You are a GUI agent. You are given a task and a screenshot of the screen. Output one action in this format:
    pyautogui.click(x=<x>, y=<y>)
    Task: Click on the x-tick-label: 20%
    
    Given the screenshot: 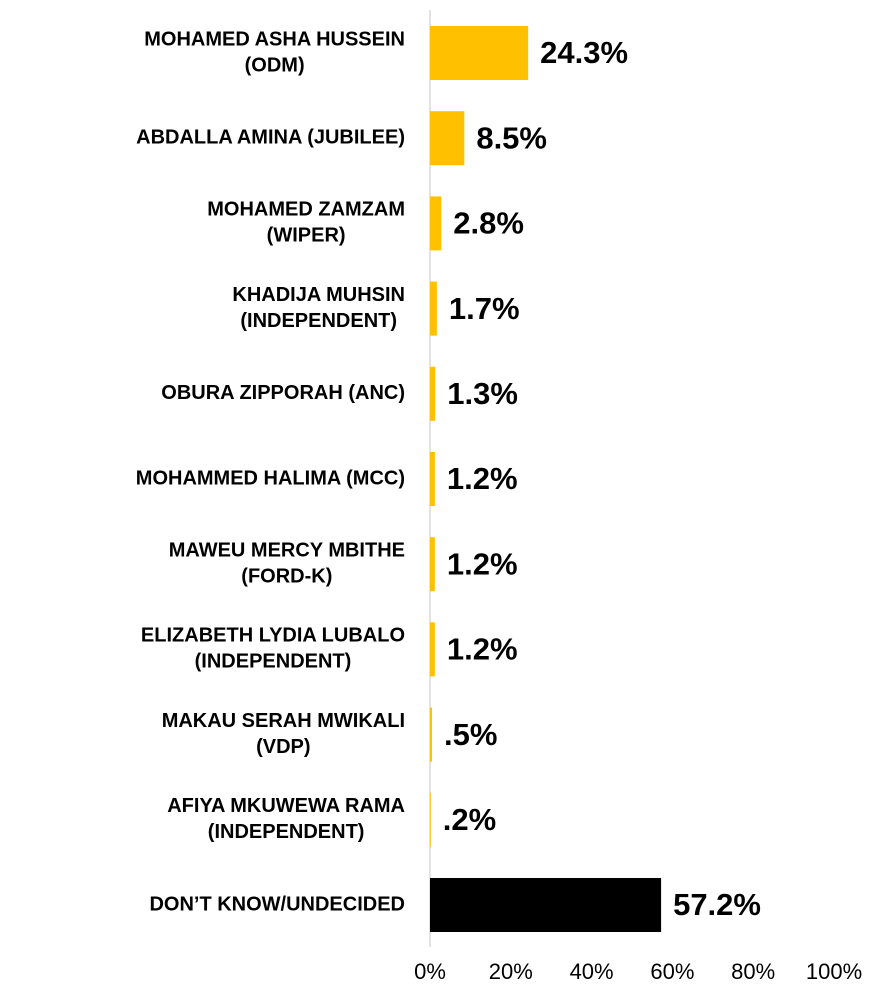 What is the action you would take?
    pyautogui.click(x=511, y=971)
    